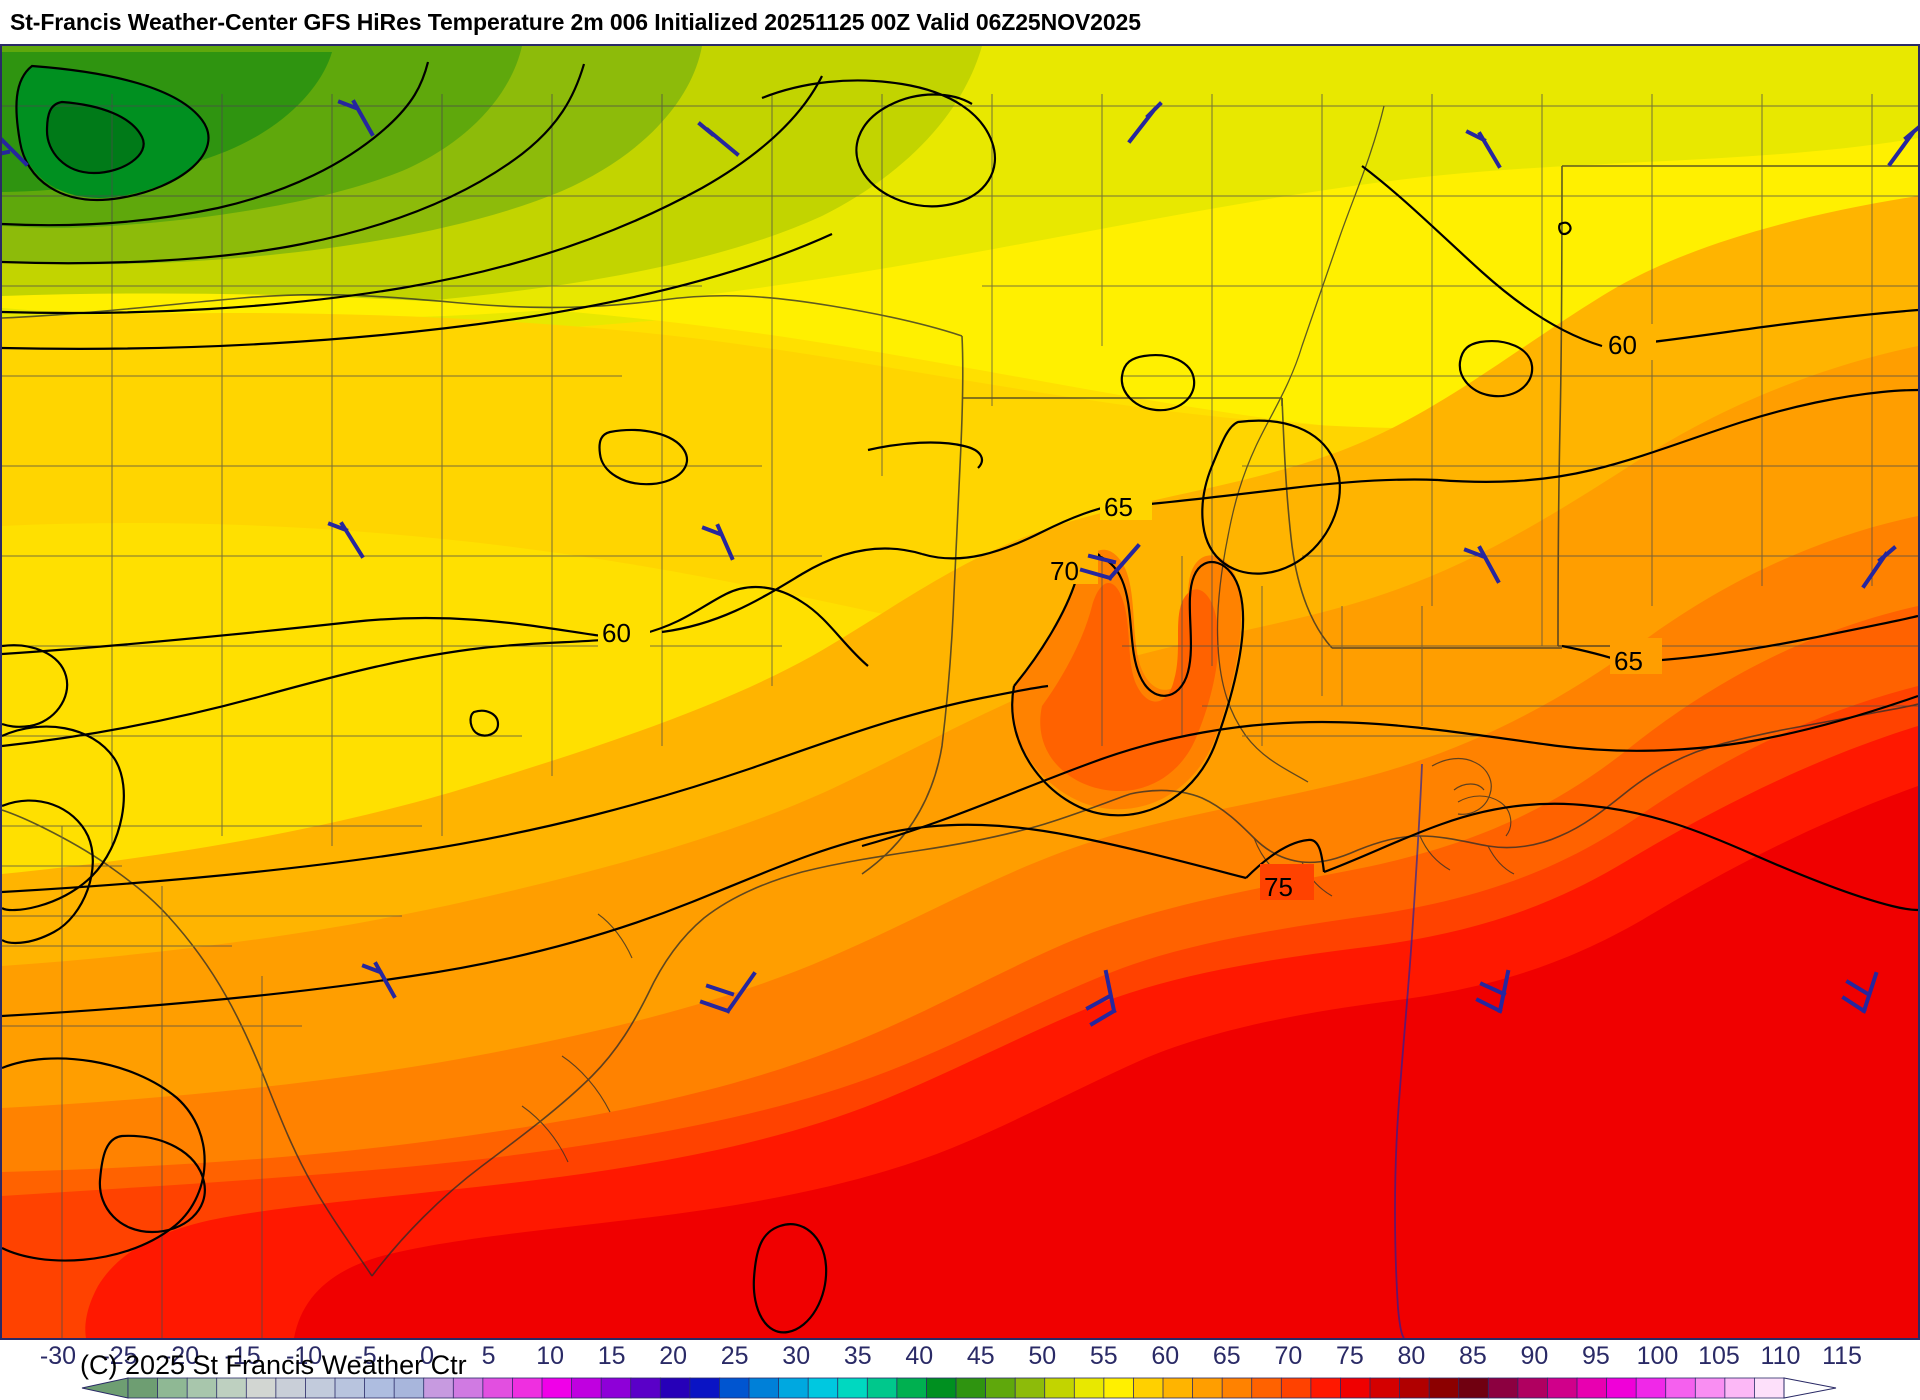 The image size is (1920, 1400). I want to click on colorbar-tick-label: 55, so click(1103, 1356).